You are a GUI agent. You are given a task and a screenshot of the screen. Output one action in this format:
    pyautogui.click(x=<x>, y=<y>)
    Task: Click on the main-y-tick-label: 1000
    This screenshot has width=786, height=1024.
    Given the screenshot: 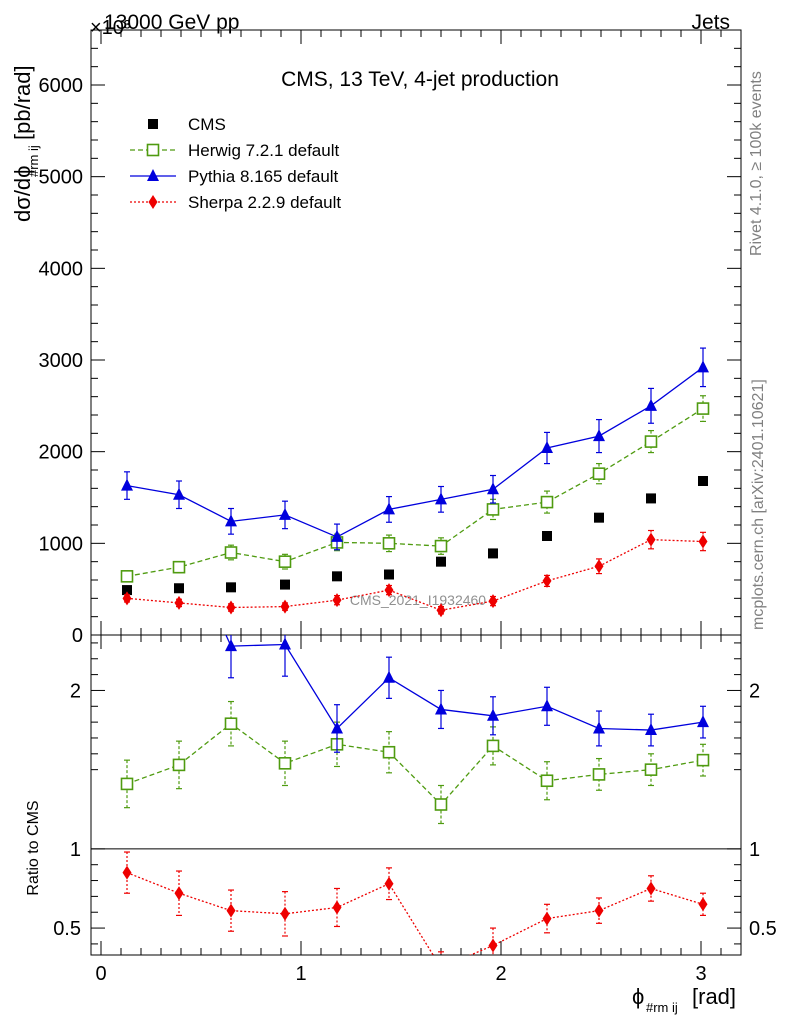 What is the action you would take?
    pyautogui.click(x=61, y=544)
    